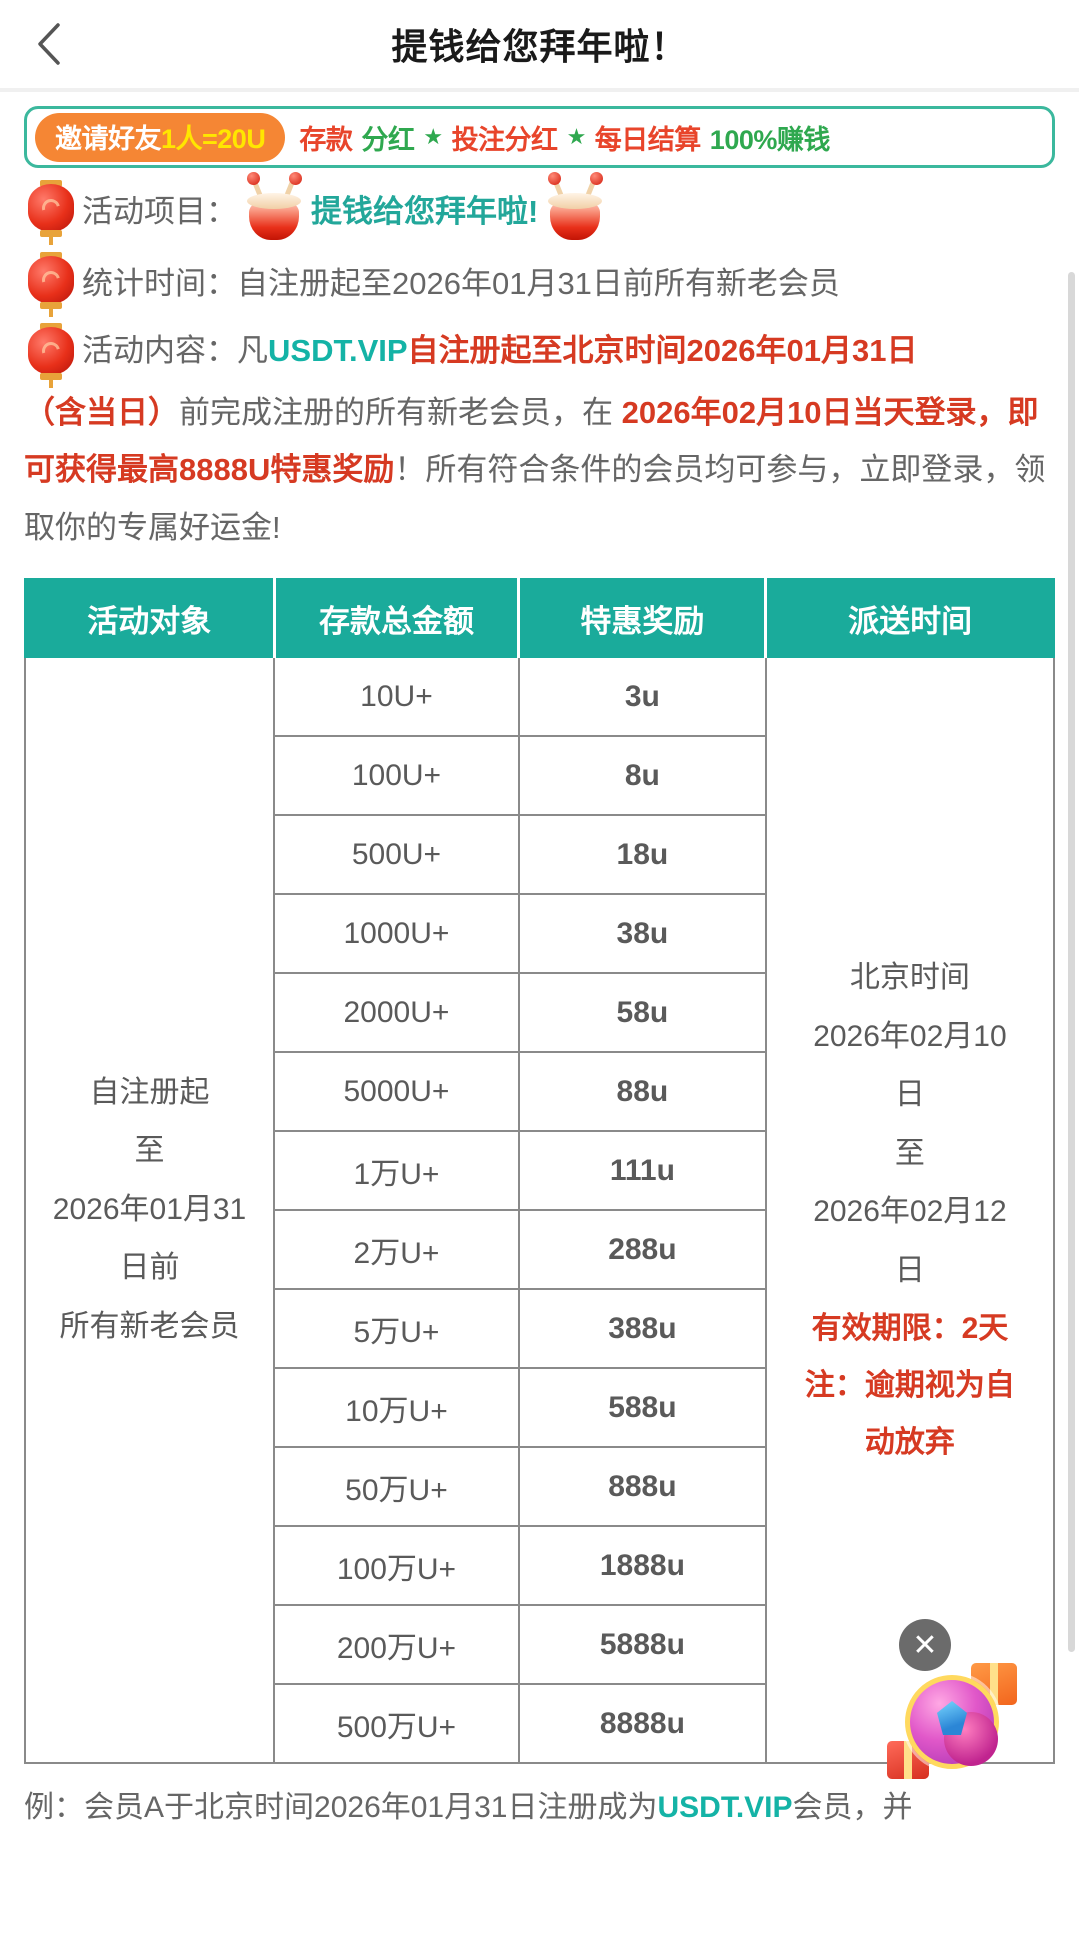  Describe the element at coordinates (1071, 962) in the screenshot. I see `scrollbar` at that location.